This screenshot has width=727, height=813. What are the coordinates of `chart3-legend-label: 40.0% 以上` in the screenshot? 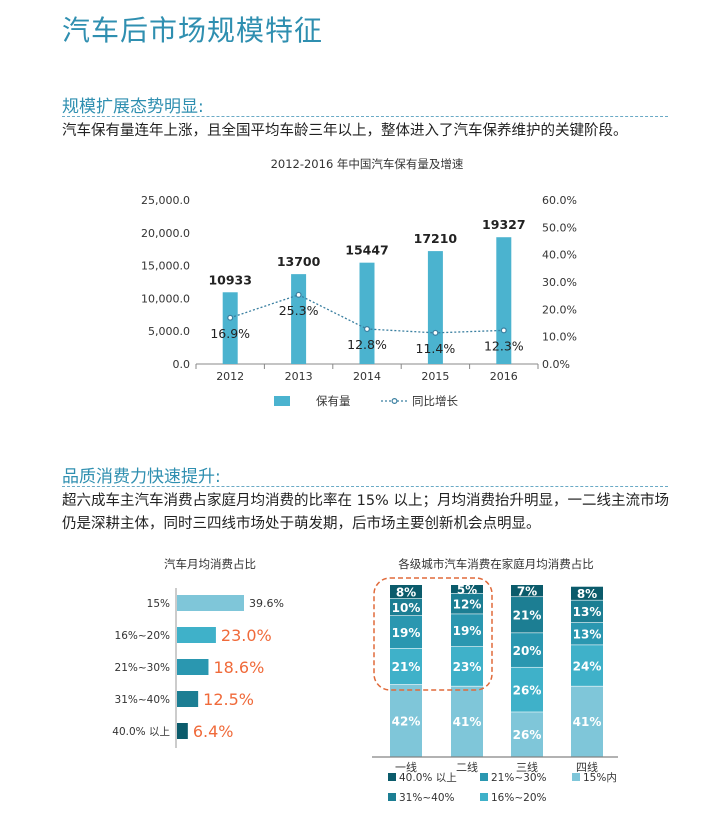 It's located at (428, 778).